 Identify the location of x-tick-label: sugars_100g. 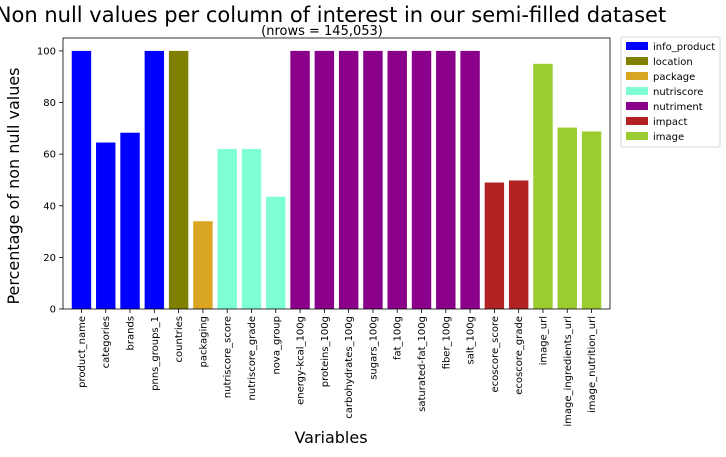
(373, 348).